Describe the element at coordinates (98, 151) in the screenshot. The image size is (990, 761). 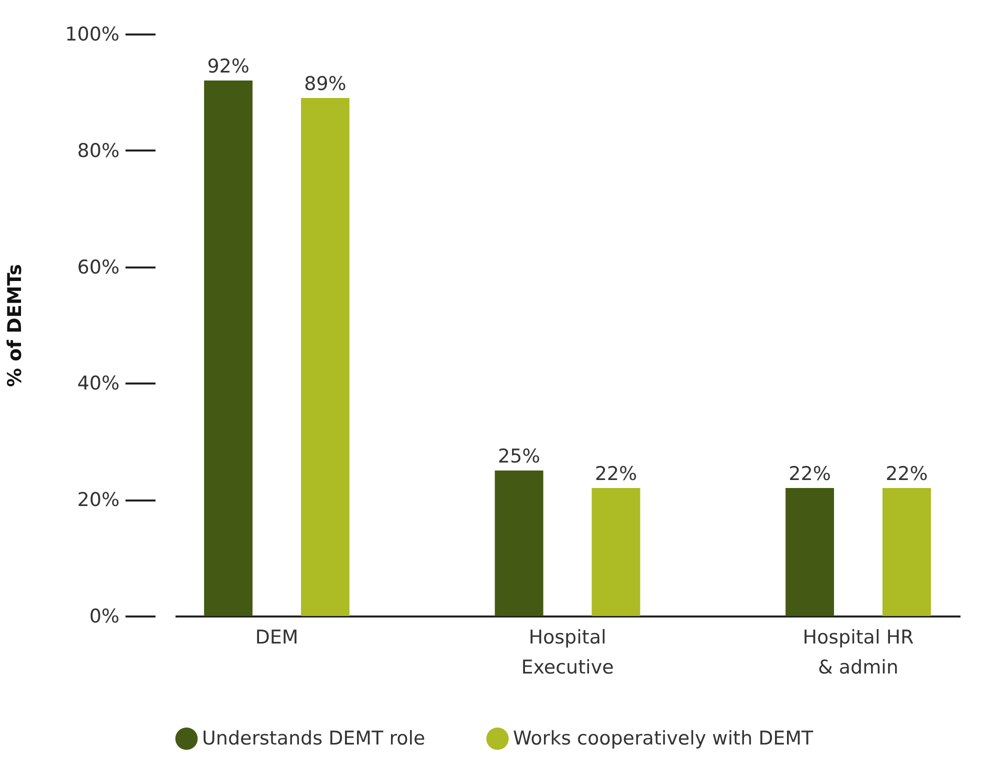
I see `y-tick-label: 80%` at that location.